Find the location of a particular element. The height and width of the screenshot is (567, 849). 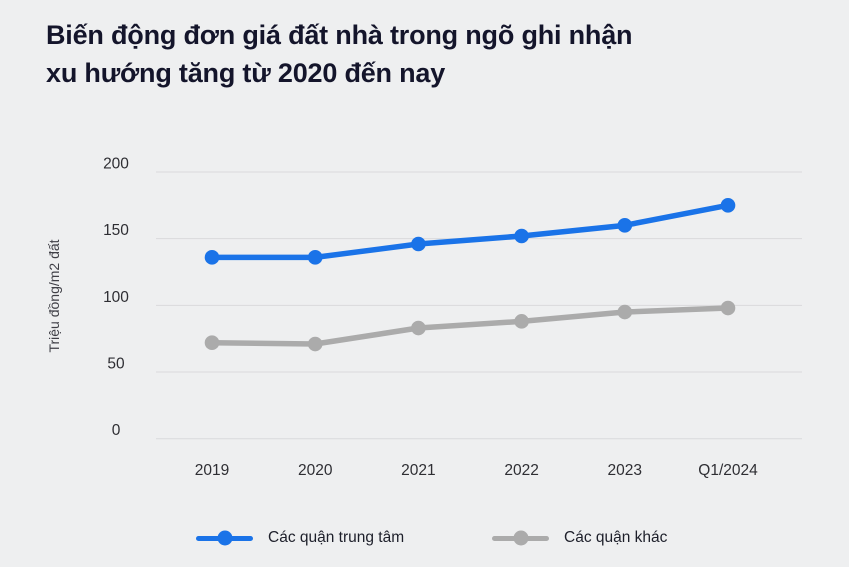

y-tick-label: 0 is located at coordinates (116, 430).